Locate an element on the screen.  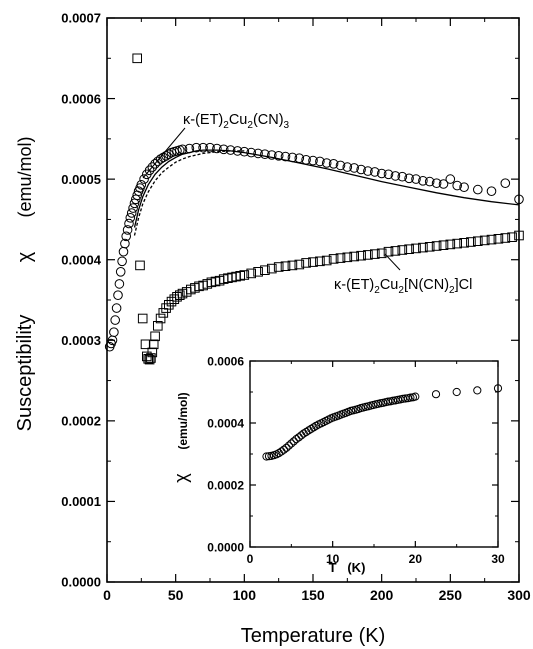
x-tick-label: 10 is located at coordinates (333, 559).